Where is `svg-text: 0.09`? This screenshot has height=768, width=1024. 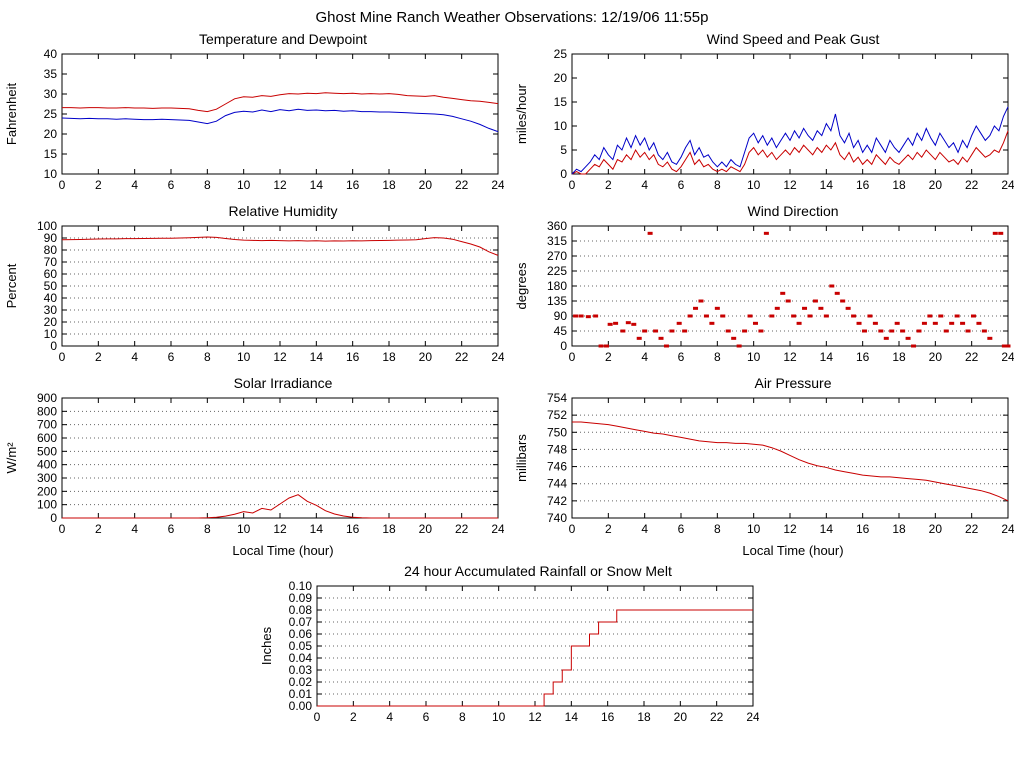 svg-text: 0.09 is located at coordinates (301, 598).